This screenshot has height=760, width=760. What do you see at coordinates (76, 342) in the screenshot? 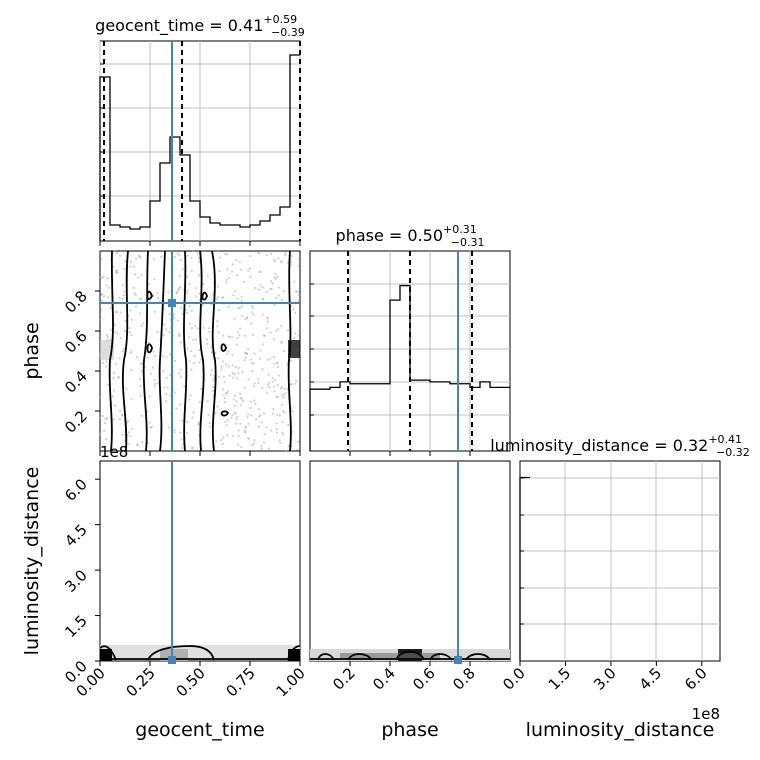
I see `tick-label-phase-y: 0.6` at bounding box center [76, 342].